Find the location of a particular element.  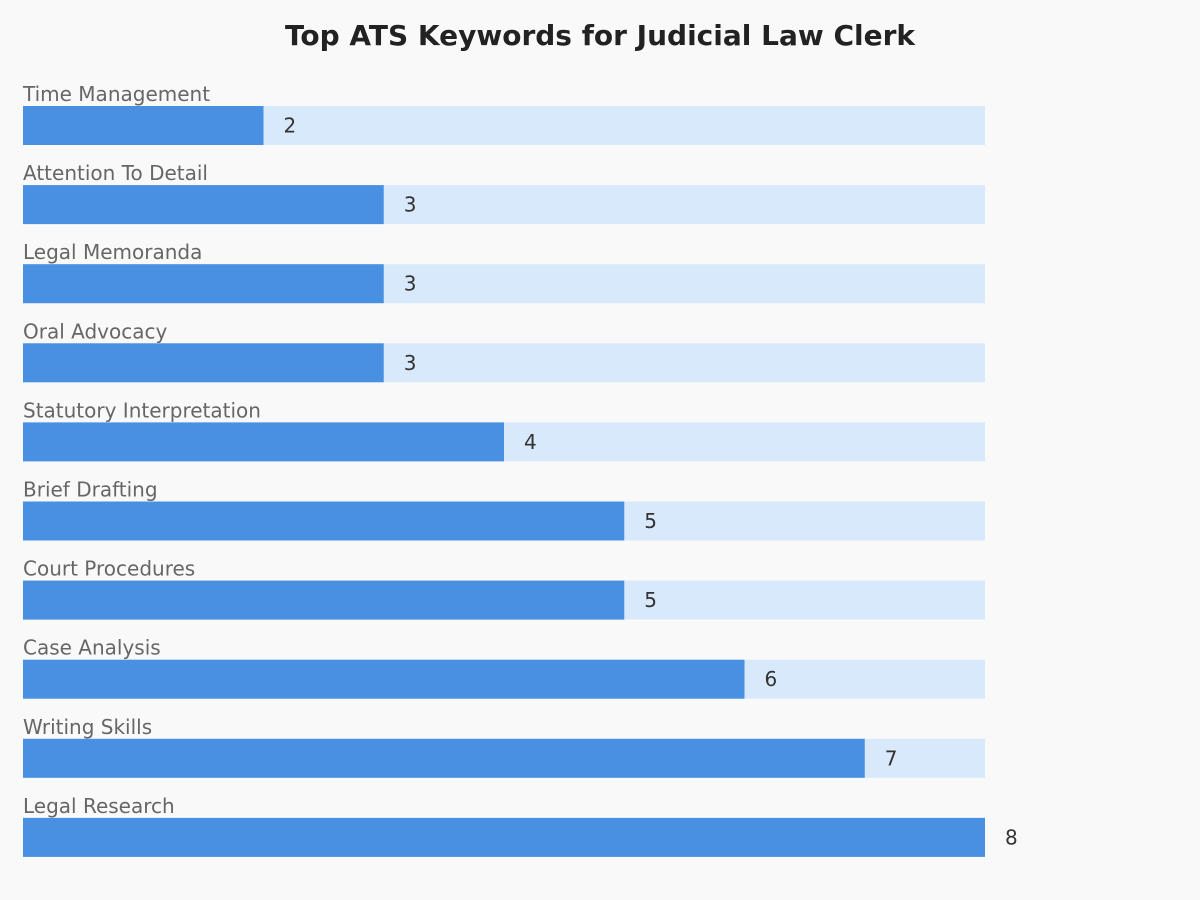

category-label: Brief Drafting is located at coordinates (90, 490).